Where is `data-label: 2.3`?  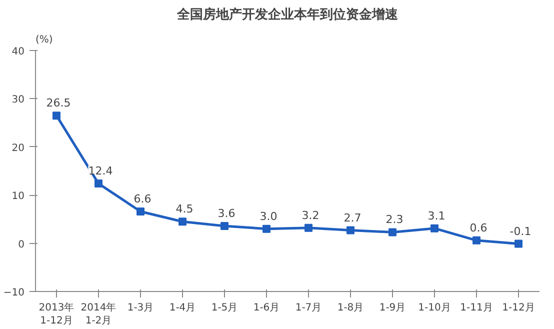 data-label: 2.3 is located at coordinates (395, 219).